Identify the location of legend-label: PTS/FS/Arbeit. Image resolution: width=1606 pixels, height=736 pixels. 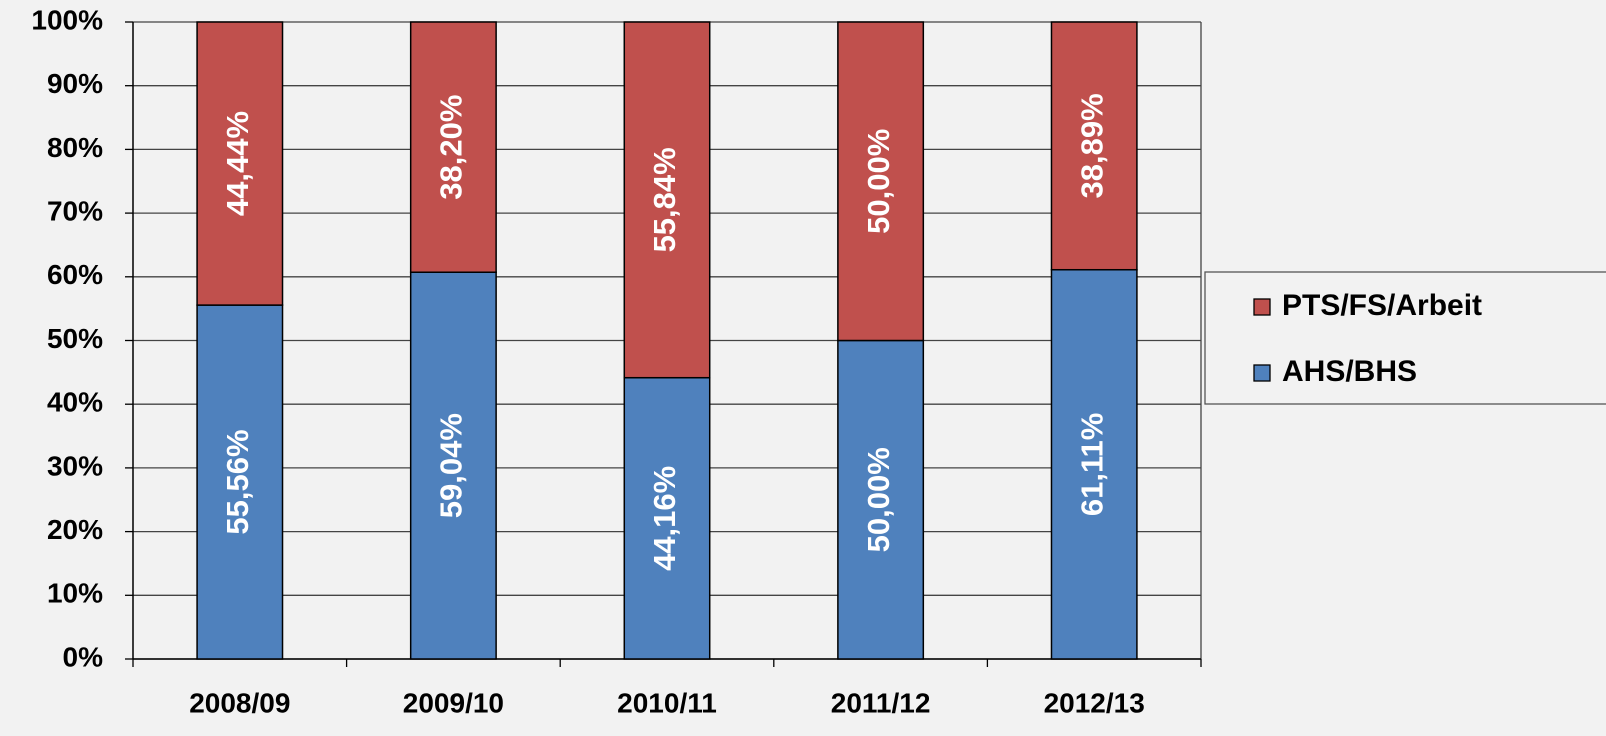
(1382, 305).